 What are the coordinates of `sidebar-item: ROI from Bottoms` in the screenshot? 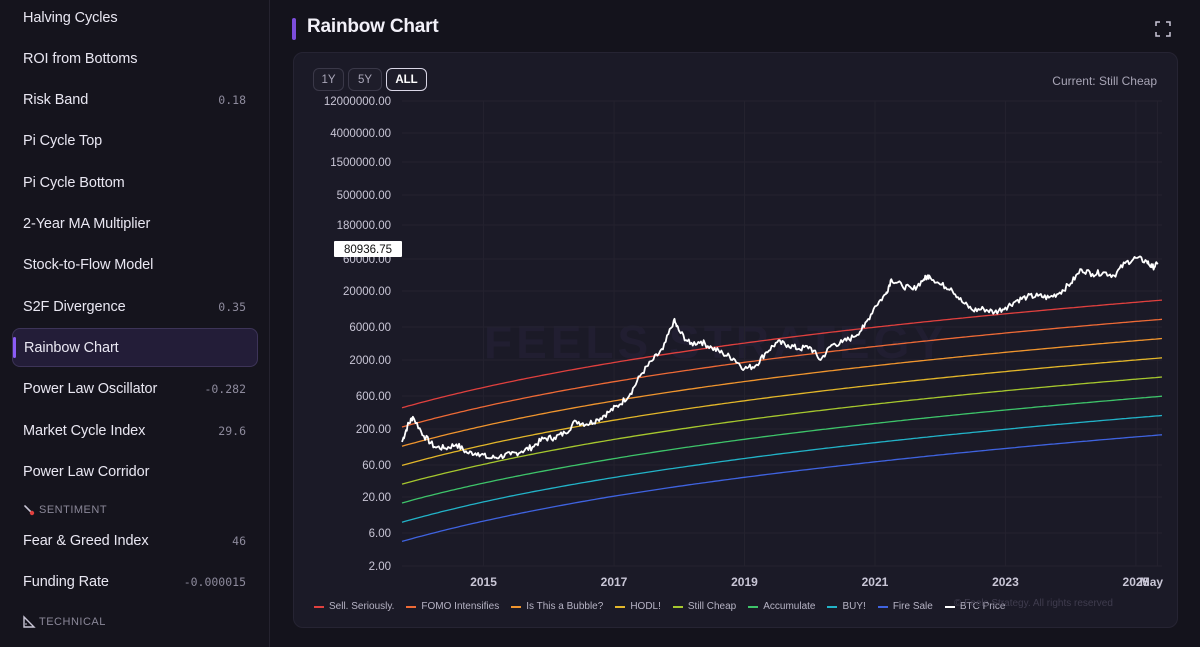 It's located at (135, 58).